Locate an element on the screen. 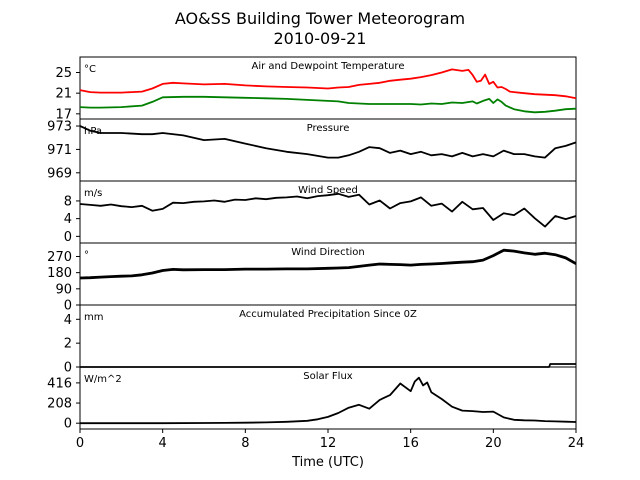  x-tick-label: 20 is located at coordinates (493, 443).